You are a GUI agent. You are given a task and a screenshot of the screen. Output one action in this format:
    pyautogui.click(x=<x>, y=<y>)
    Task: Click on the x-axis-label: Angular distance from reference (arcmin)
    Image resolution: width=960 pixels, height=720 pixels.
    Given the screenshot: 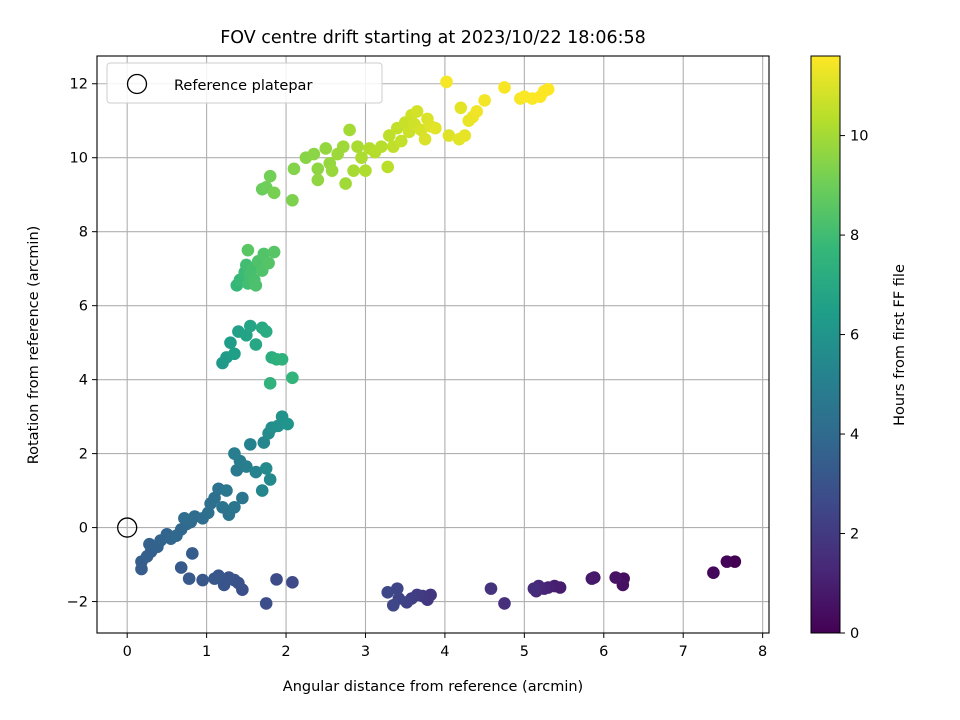 What is the action you would take?
    pyautogui.click(x=433, y=687)
    